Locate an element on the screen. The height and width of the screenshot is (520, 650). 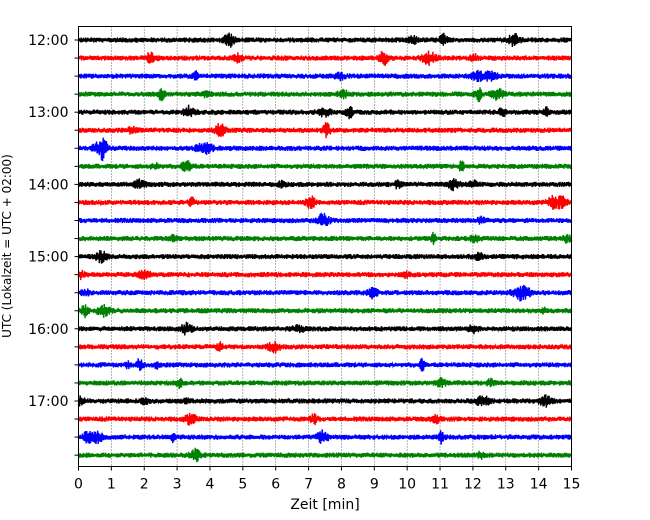
x-tick-label-14: 14 is located at coordinates (539, 485).